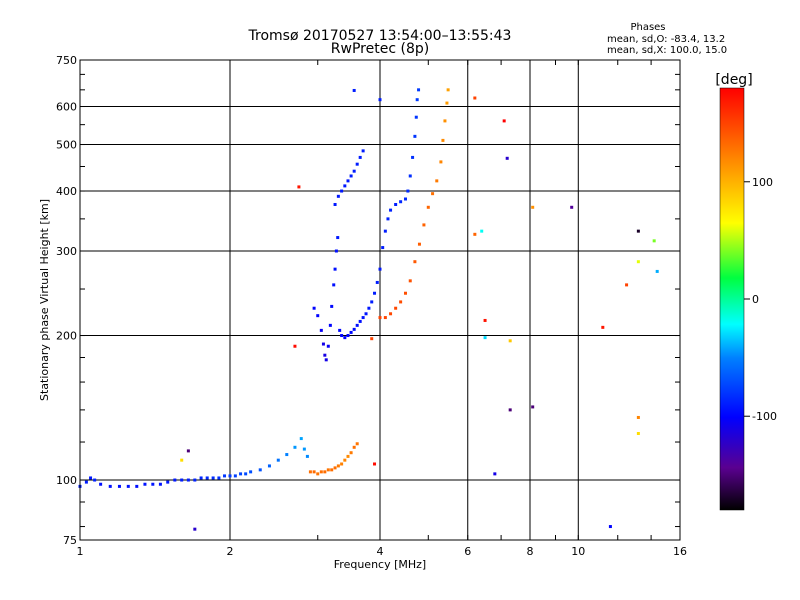  What do you see at coordinates (380, 551) in the screenshot?
I see `x-tick-label: 4` at bounding box center [380, 551].